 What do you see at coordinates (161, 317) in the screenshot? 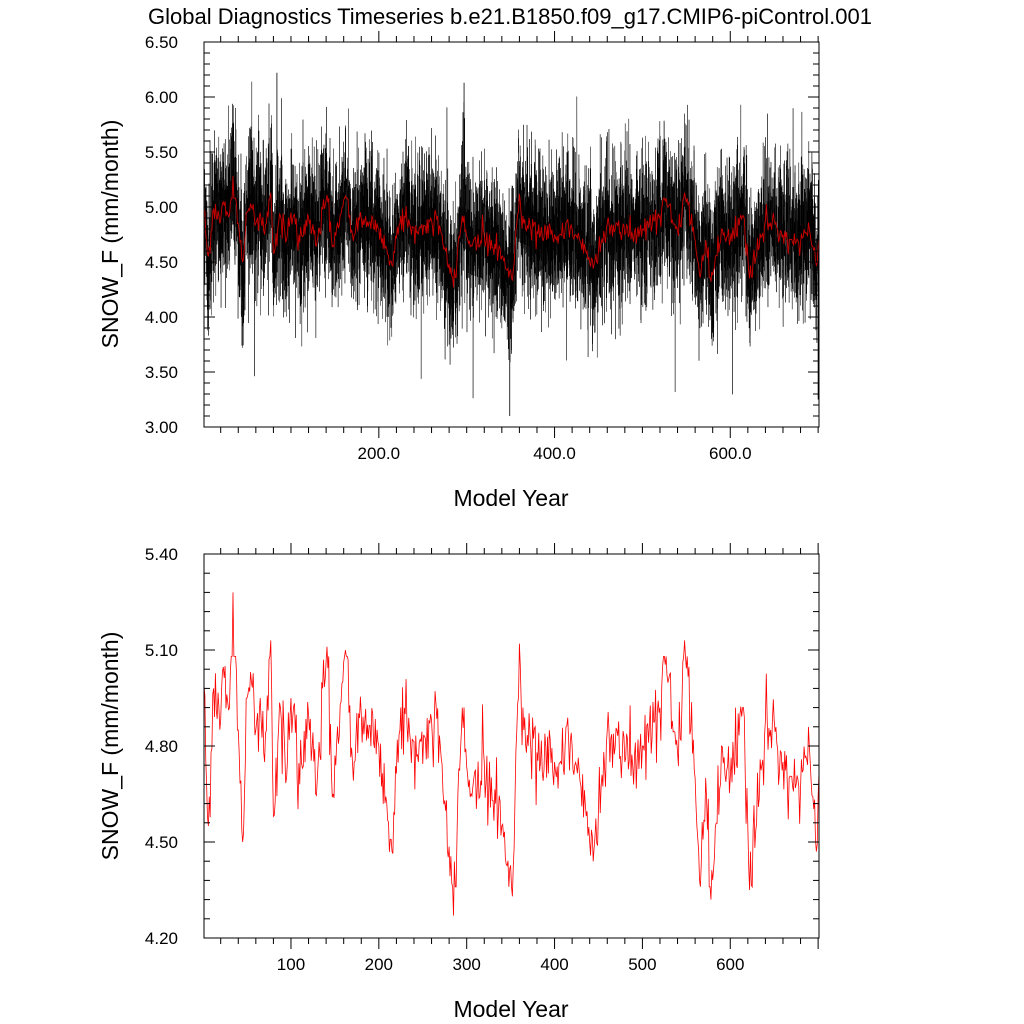
I see `y-tick-label: 4.00` at bounding box center [161, 317].